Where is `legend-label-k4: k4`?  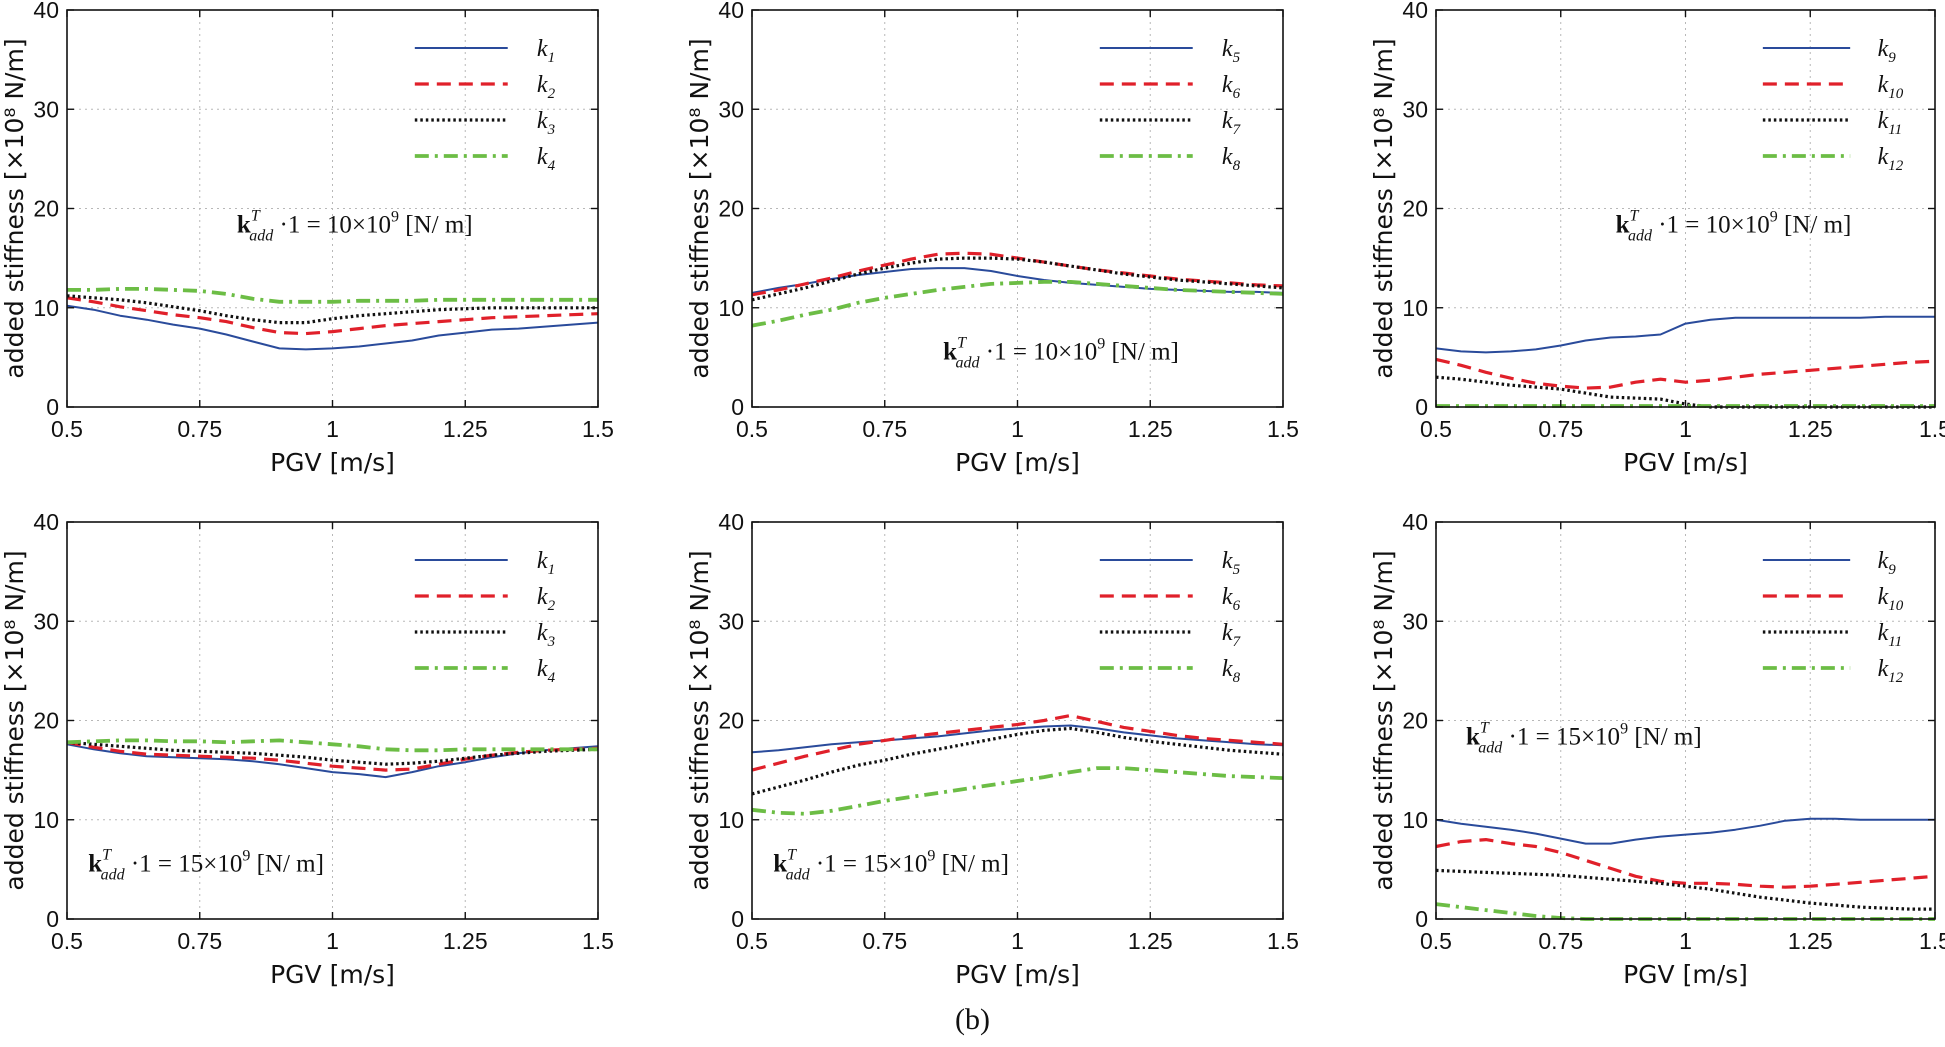 legend-label-k4: k4 is located at coordinates (546, 159).